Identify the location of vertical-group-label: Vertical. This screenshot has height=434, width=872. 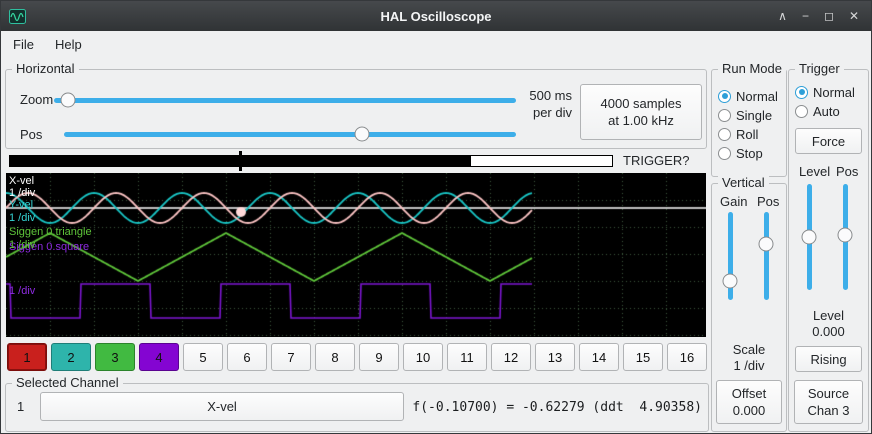
(743, 182).